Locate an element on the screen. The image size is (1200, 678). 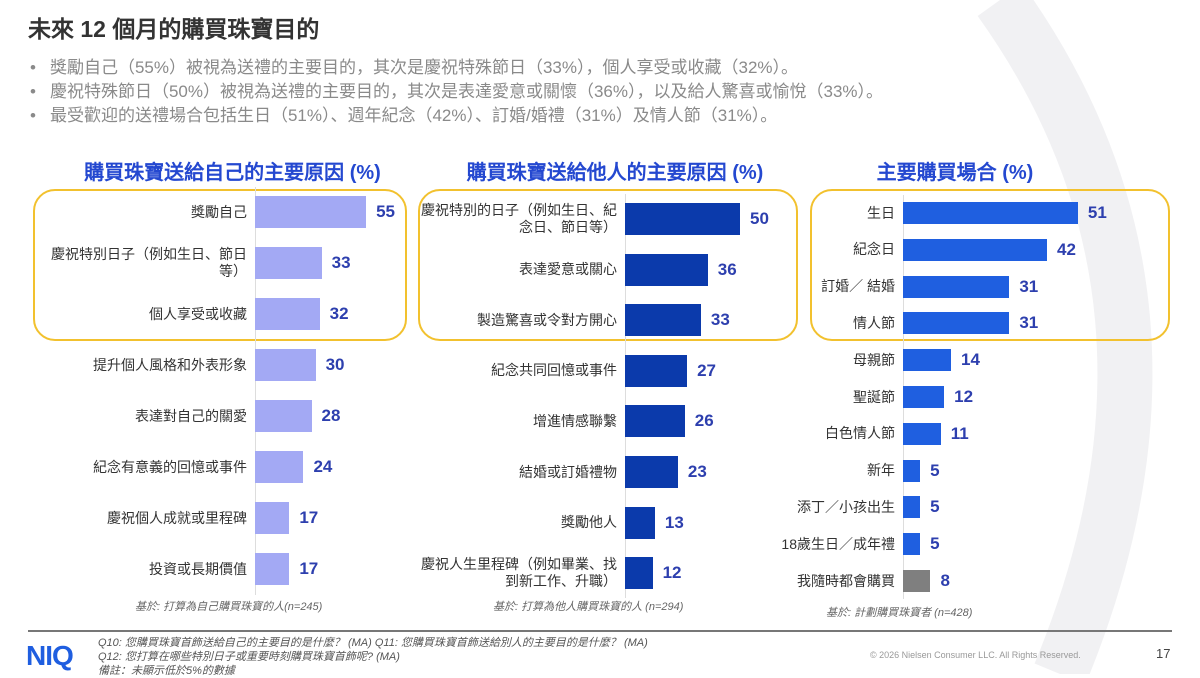
category-label: 個人享受或收藏 is located at coordinates (147, 314).